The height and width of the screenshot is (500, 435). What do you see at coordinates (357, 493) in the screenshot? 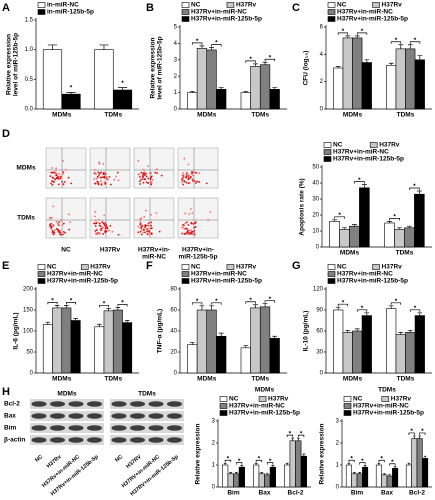
I see `x-tick-label: Bim` at bounding box center [357, 493].